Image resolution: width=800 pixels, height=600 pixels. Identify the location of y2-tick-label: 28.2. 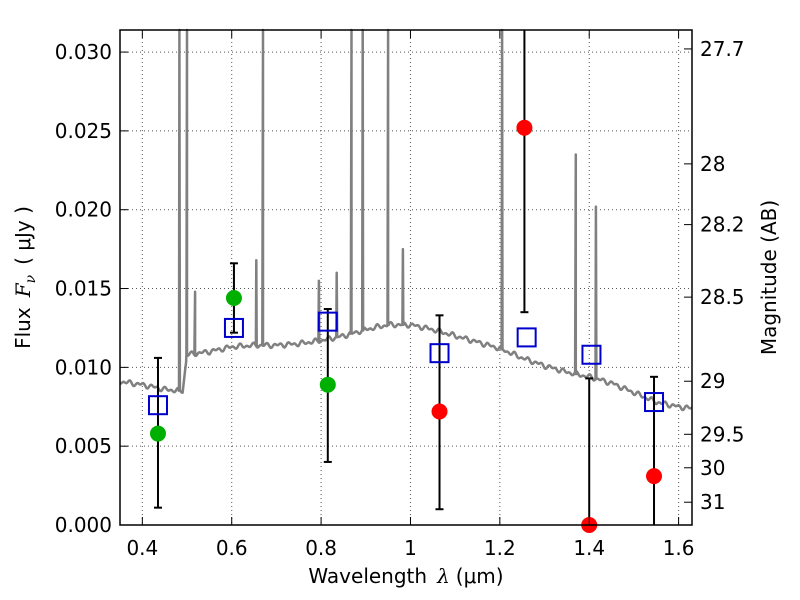
(722, 225).